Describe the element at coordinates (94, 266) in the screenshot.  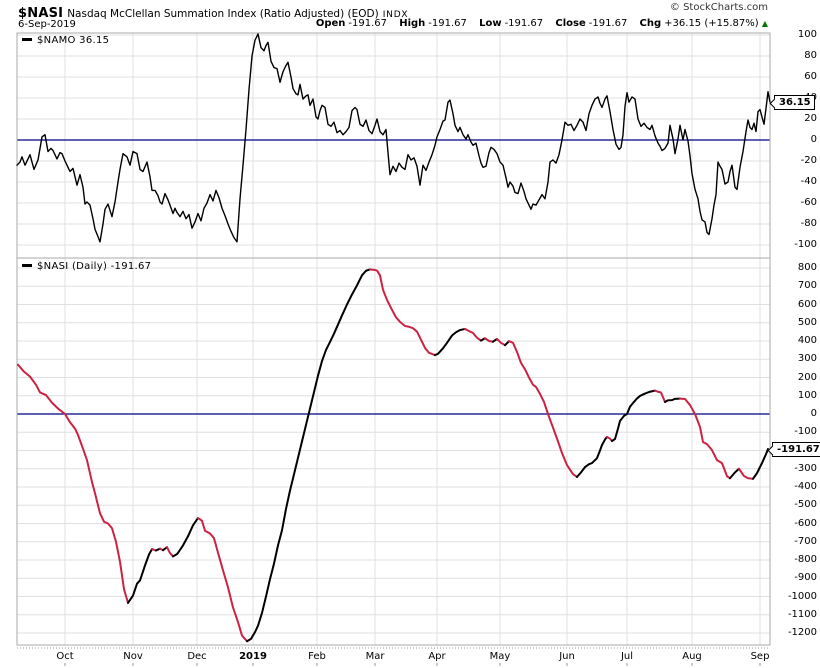
I see `nasi-legend-label: $NASI (Daily) -191.67` at that location.